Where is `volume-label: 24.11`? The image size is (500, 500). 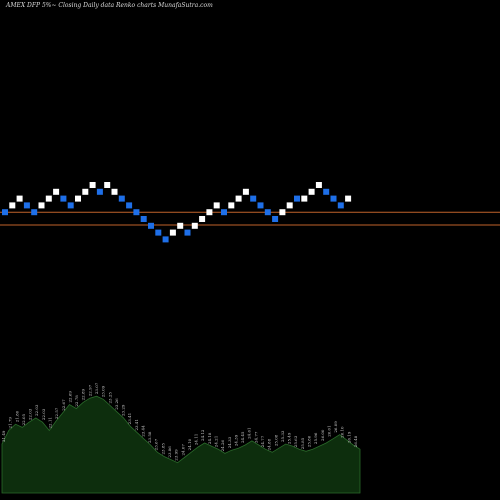
volume-label: 24.11 is located at coordinates (196, 439).